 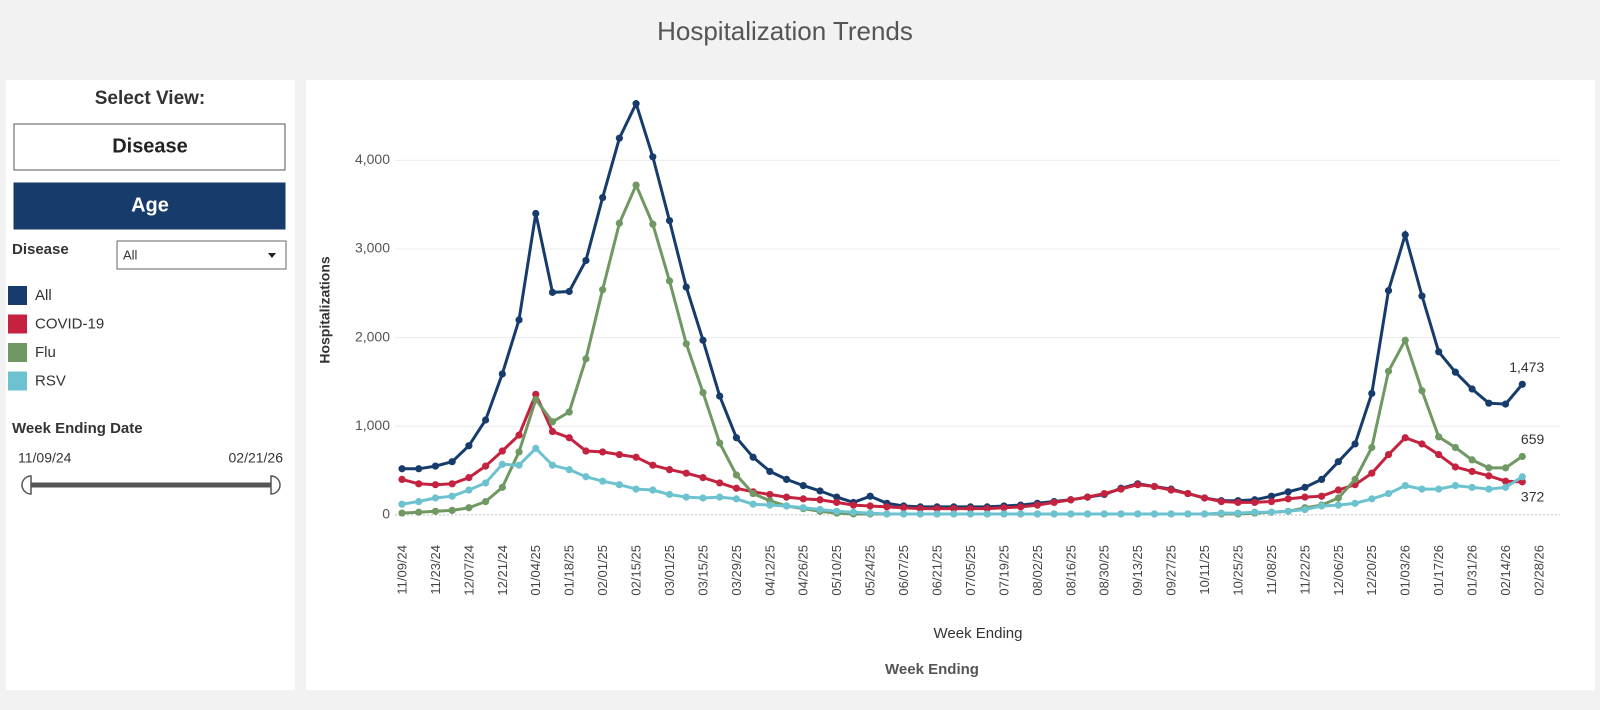 What do you see at coordinates (43, 295) in the screenshot?
I see `legend-label: All` at bounding box center [43, 295].